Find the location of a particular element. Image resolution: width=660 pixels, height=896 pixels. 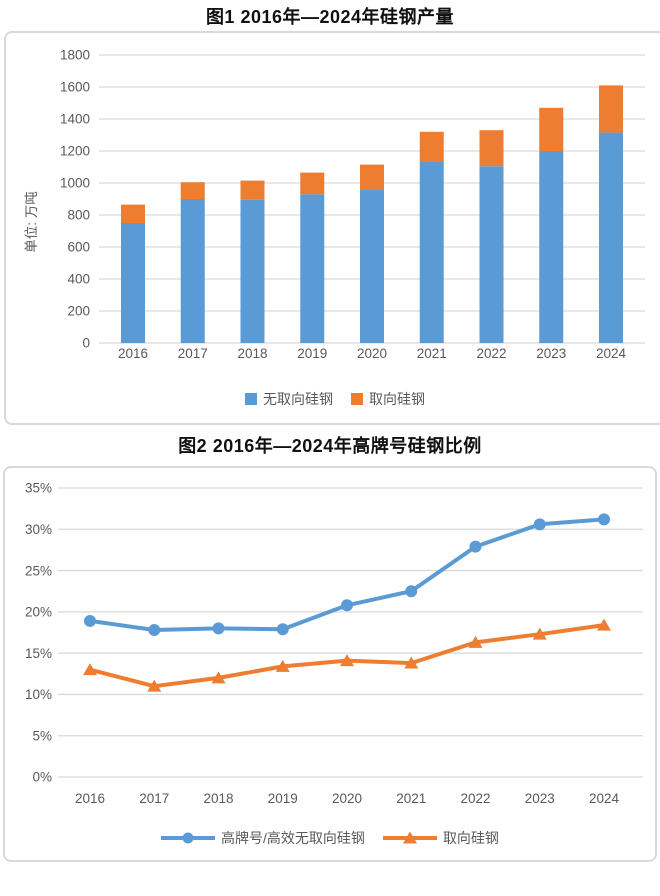

circle-marker-2023 is located at coordinates (539, 524).